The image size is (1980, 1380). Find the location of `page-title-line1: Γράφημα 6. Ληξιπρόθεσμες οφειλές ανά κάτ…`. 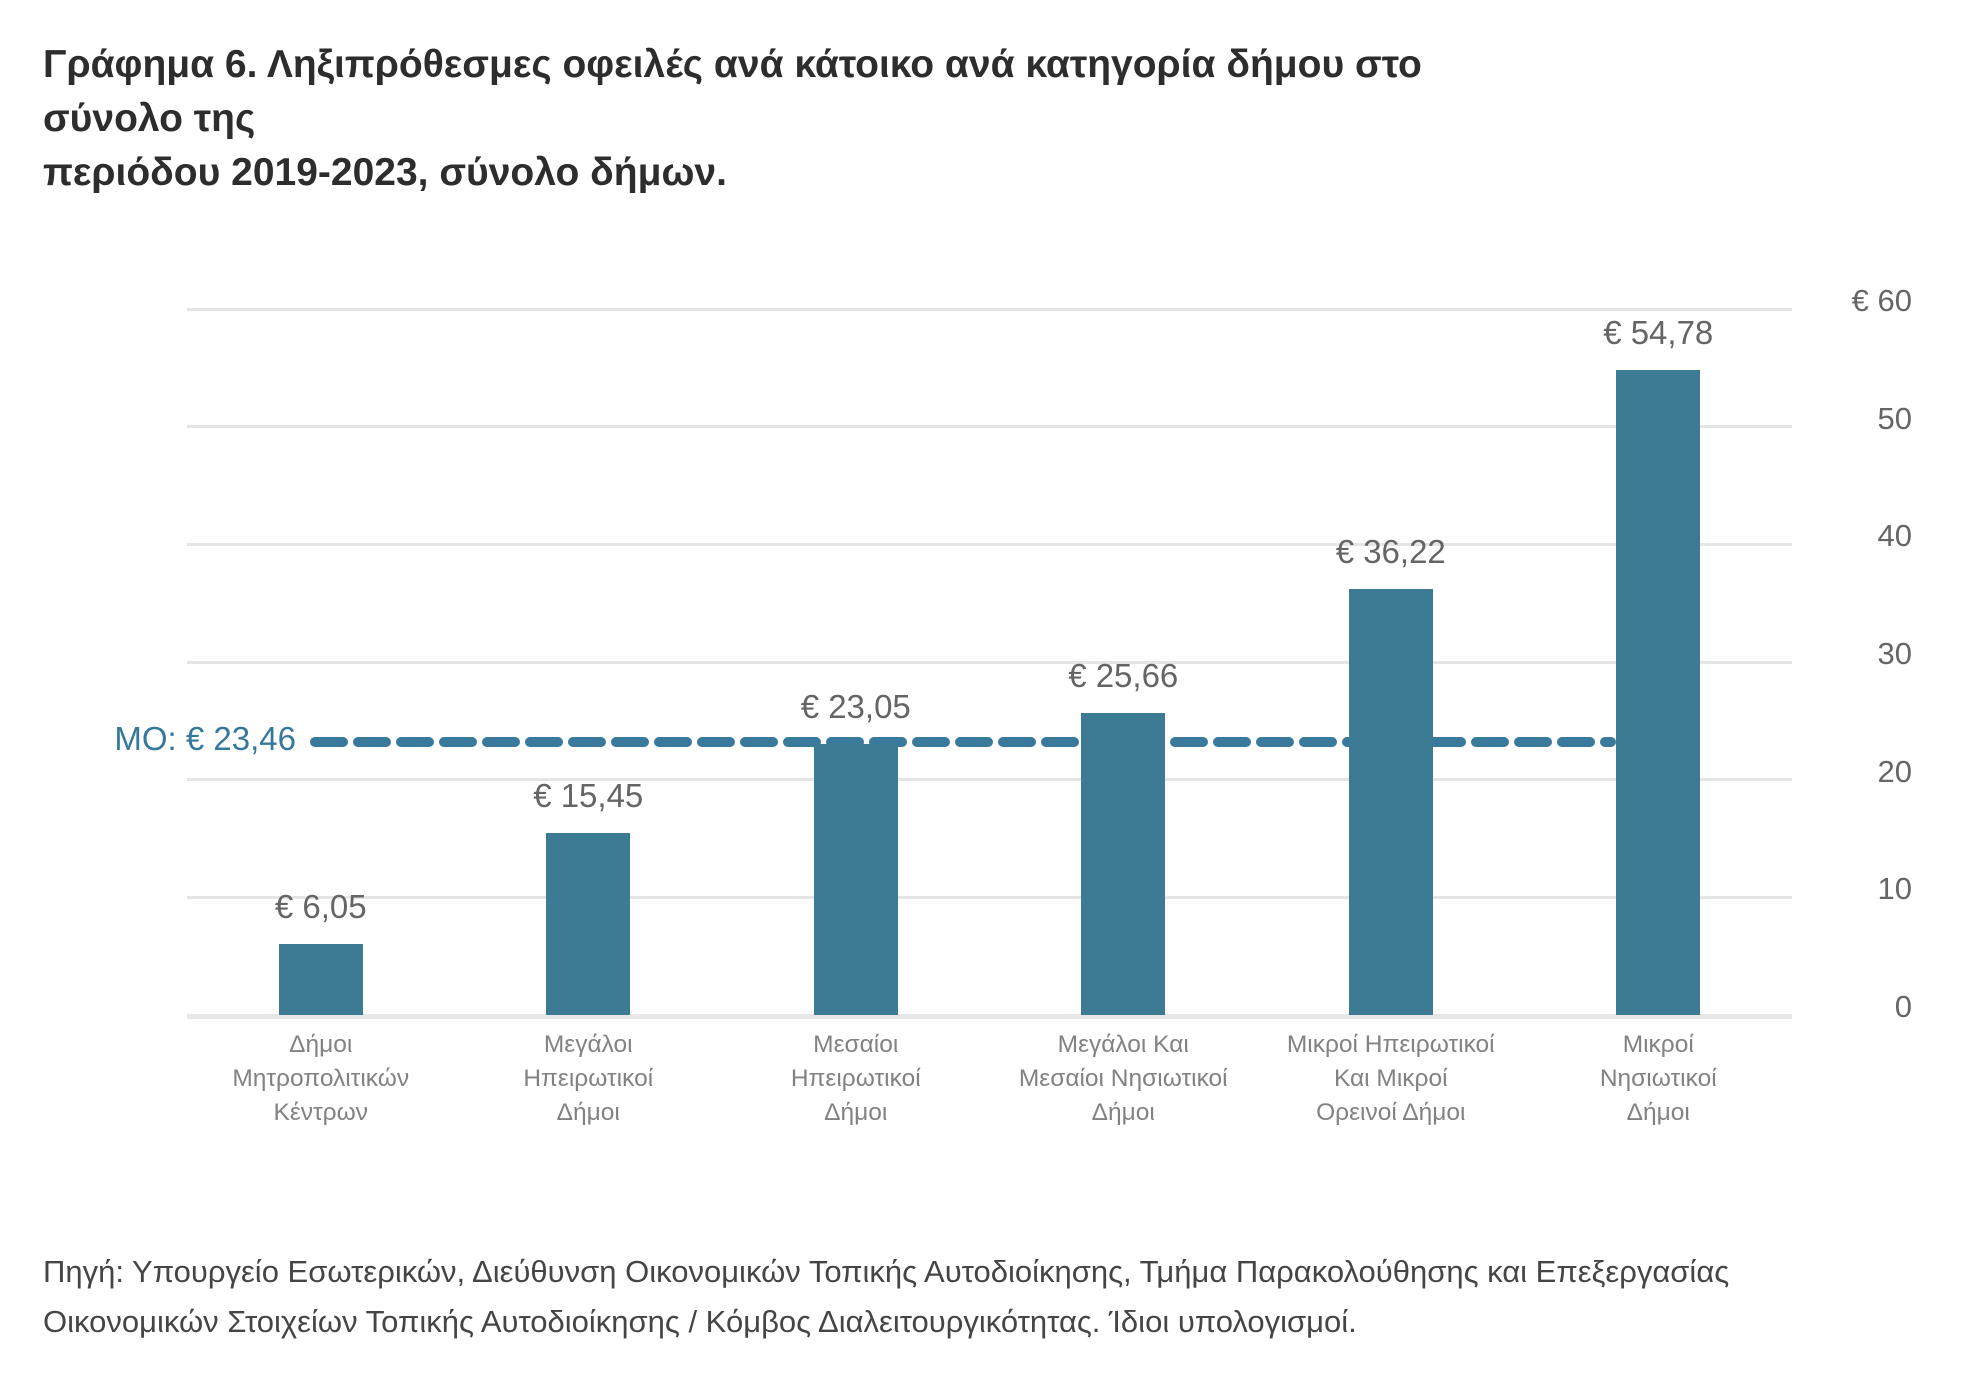

page-title-line1: Γράφημα 6. Ληξιπρόθεσμες οφειλές ανά κάτ… is located at coordinates (732, 91).